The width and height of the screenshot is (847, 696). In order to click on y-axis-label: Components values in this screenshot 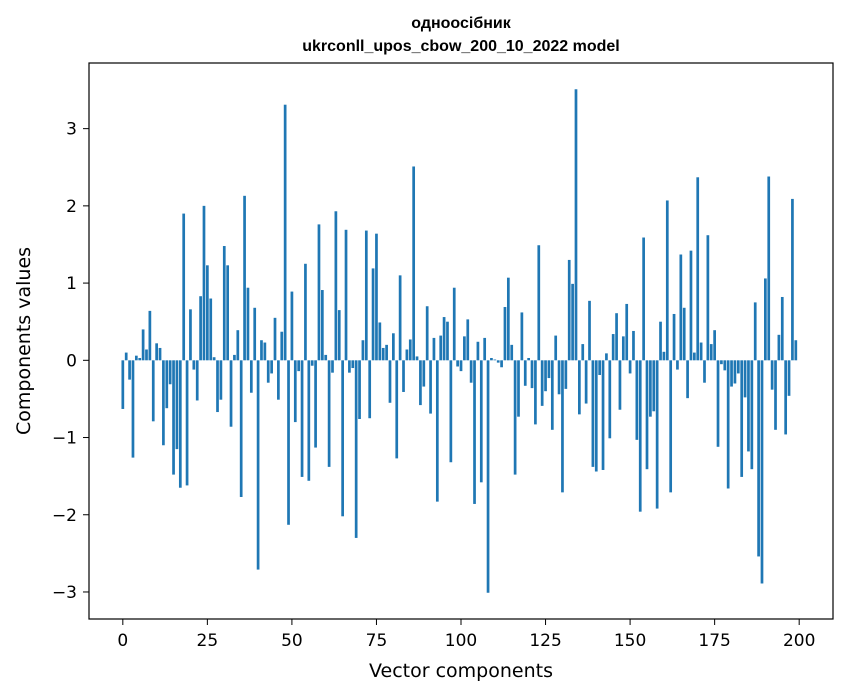, I will do `click(24, 341)`.